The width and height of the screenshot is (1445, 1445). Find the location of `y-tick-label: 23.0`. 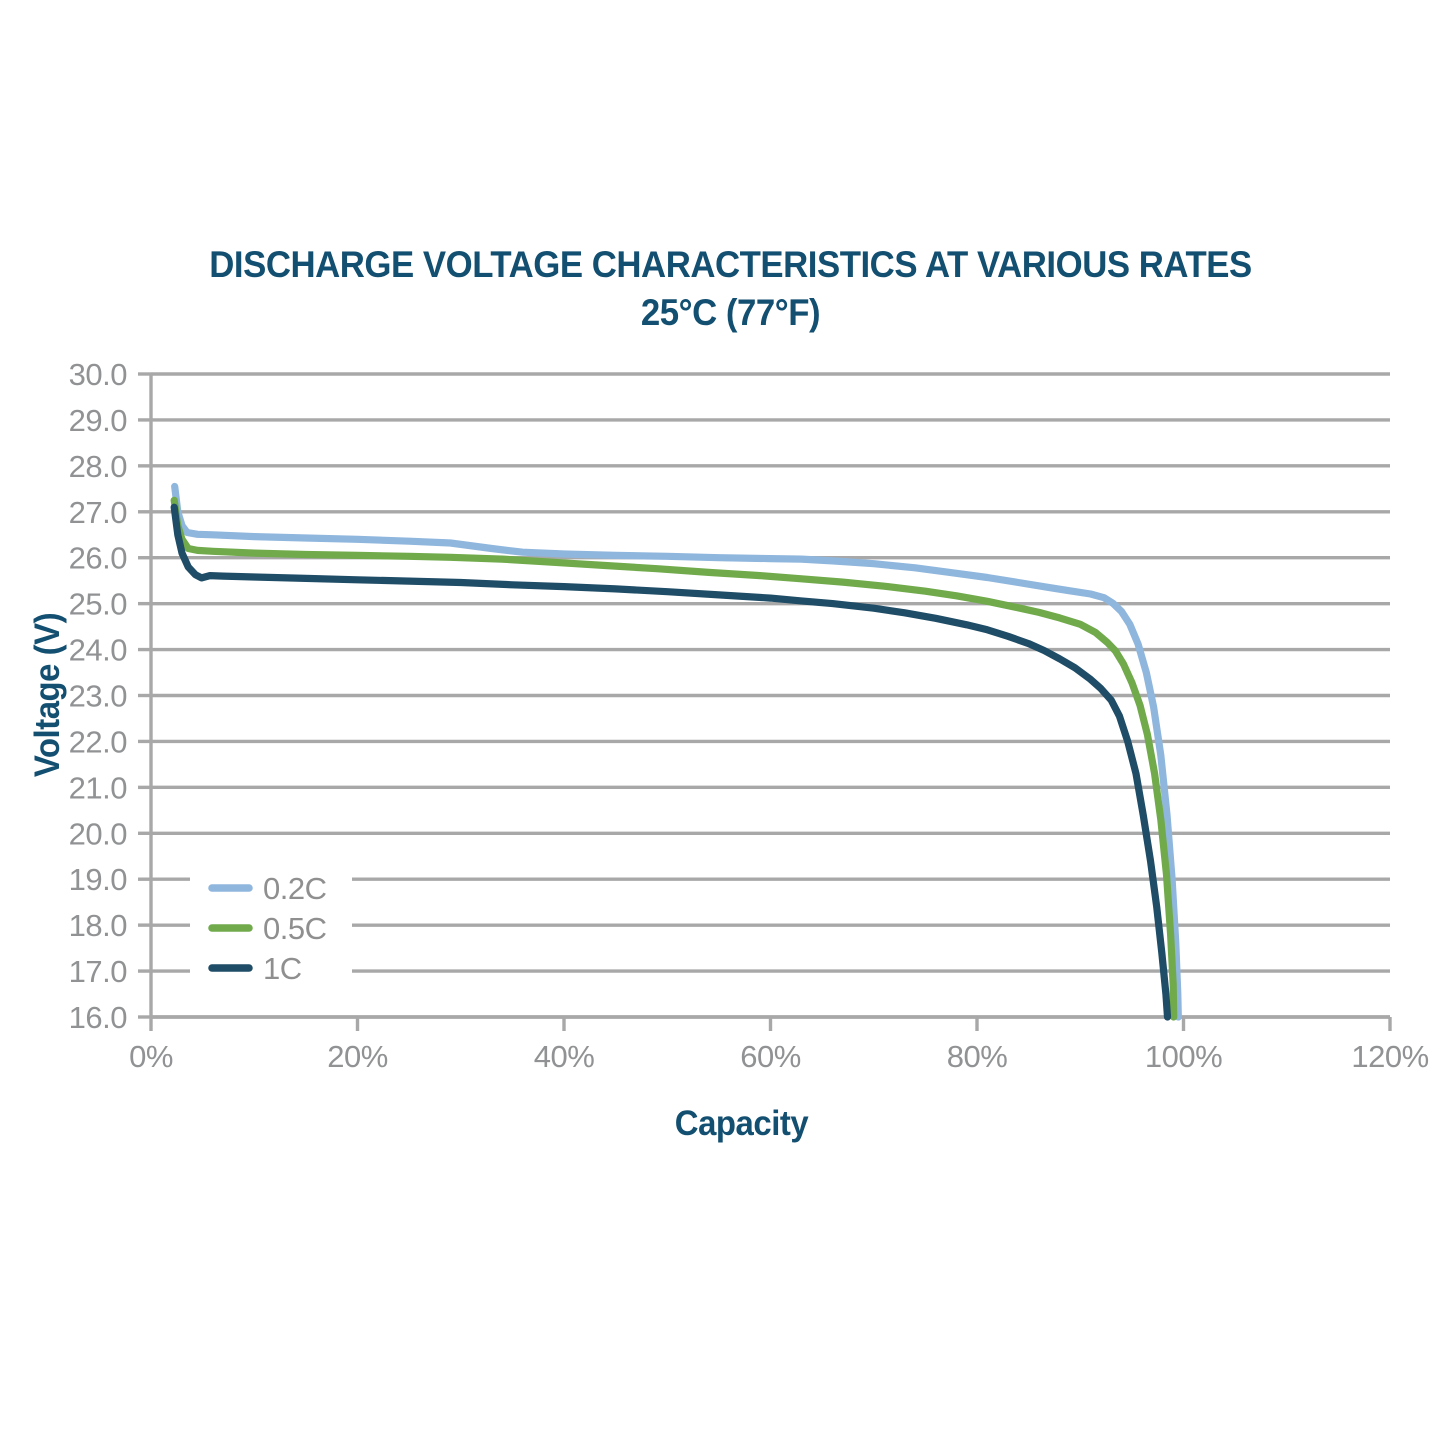

y-tick-label: 23.0 is located at coordinates (98, 696).